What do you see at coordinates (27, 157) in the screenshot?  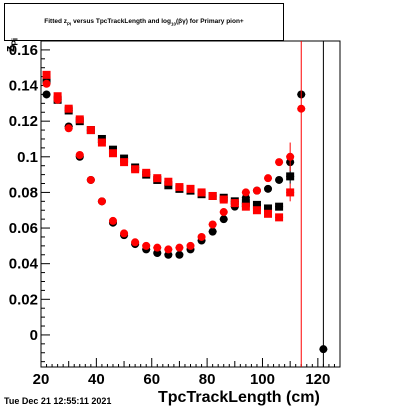 I see `y-tick-label: 0.1` at bounding box center [27, 157].